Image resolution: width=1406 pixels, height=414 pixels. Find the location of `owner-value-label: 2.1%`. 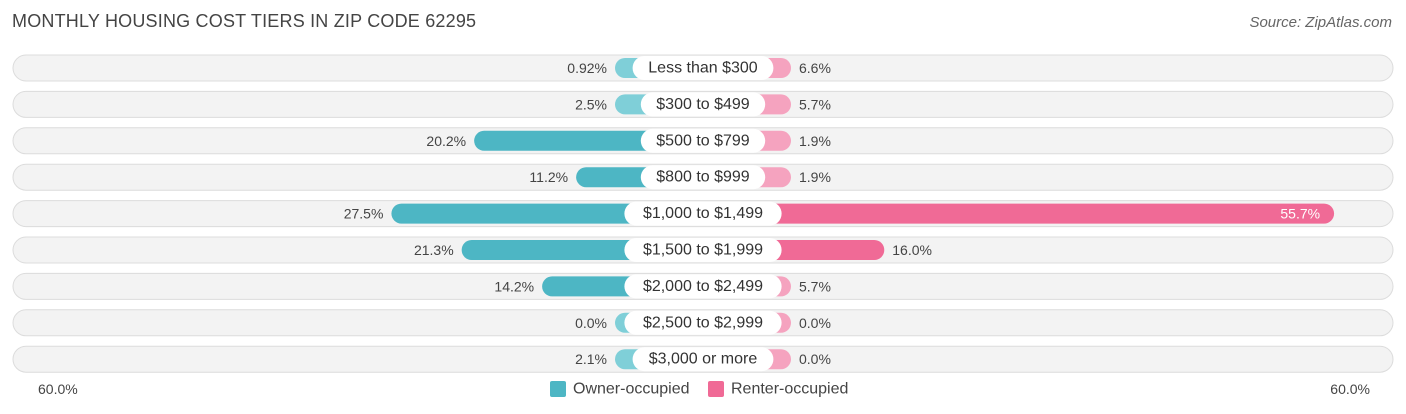

owner-value-label: 2.1% is located at coordinates (591, 359).